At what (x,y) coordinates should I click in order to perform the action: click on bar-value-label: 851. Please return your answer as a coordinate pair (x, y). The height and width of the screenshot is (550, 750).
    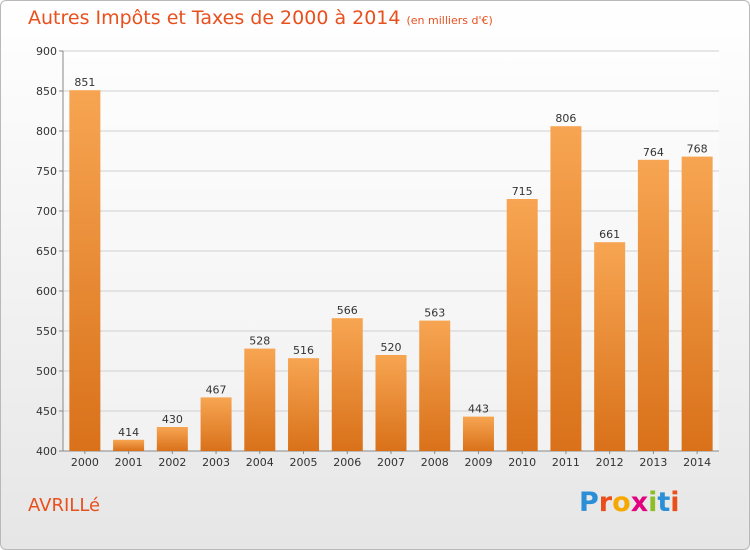
    Looking at the image, I should click on (84, 82).